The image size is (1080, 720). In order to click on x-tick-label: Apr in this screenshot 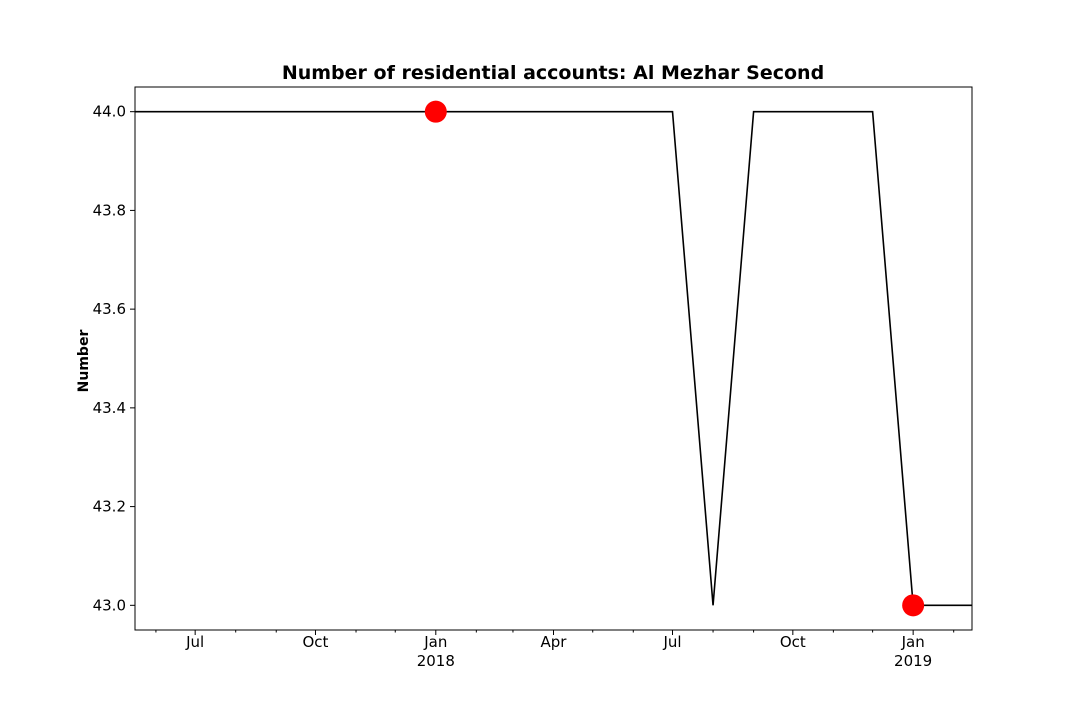, I will do `click(554, 642)`.